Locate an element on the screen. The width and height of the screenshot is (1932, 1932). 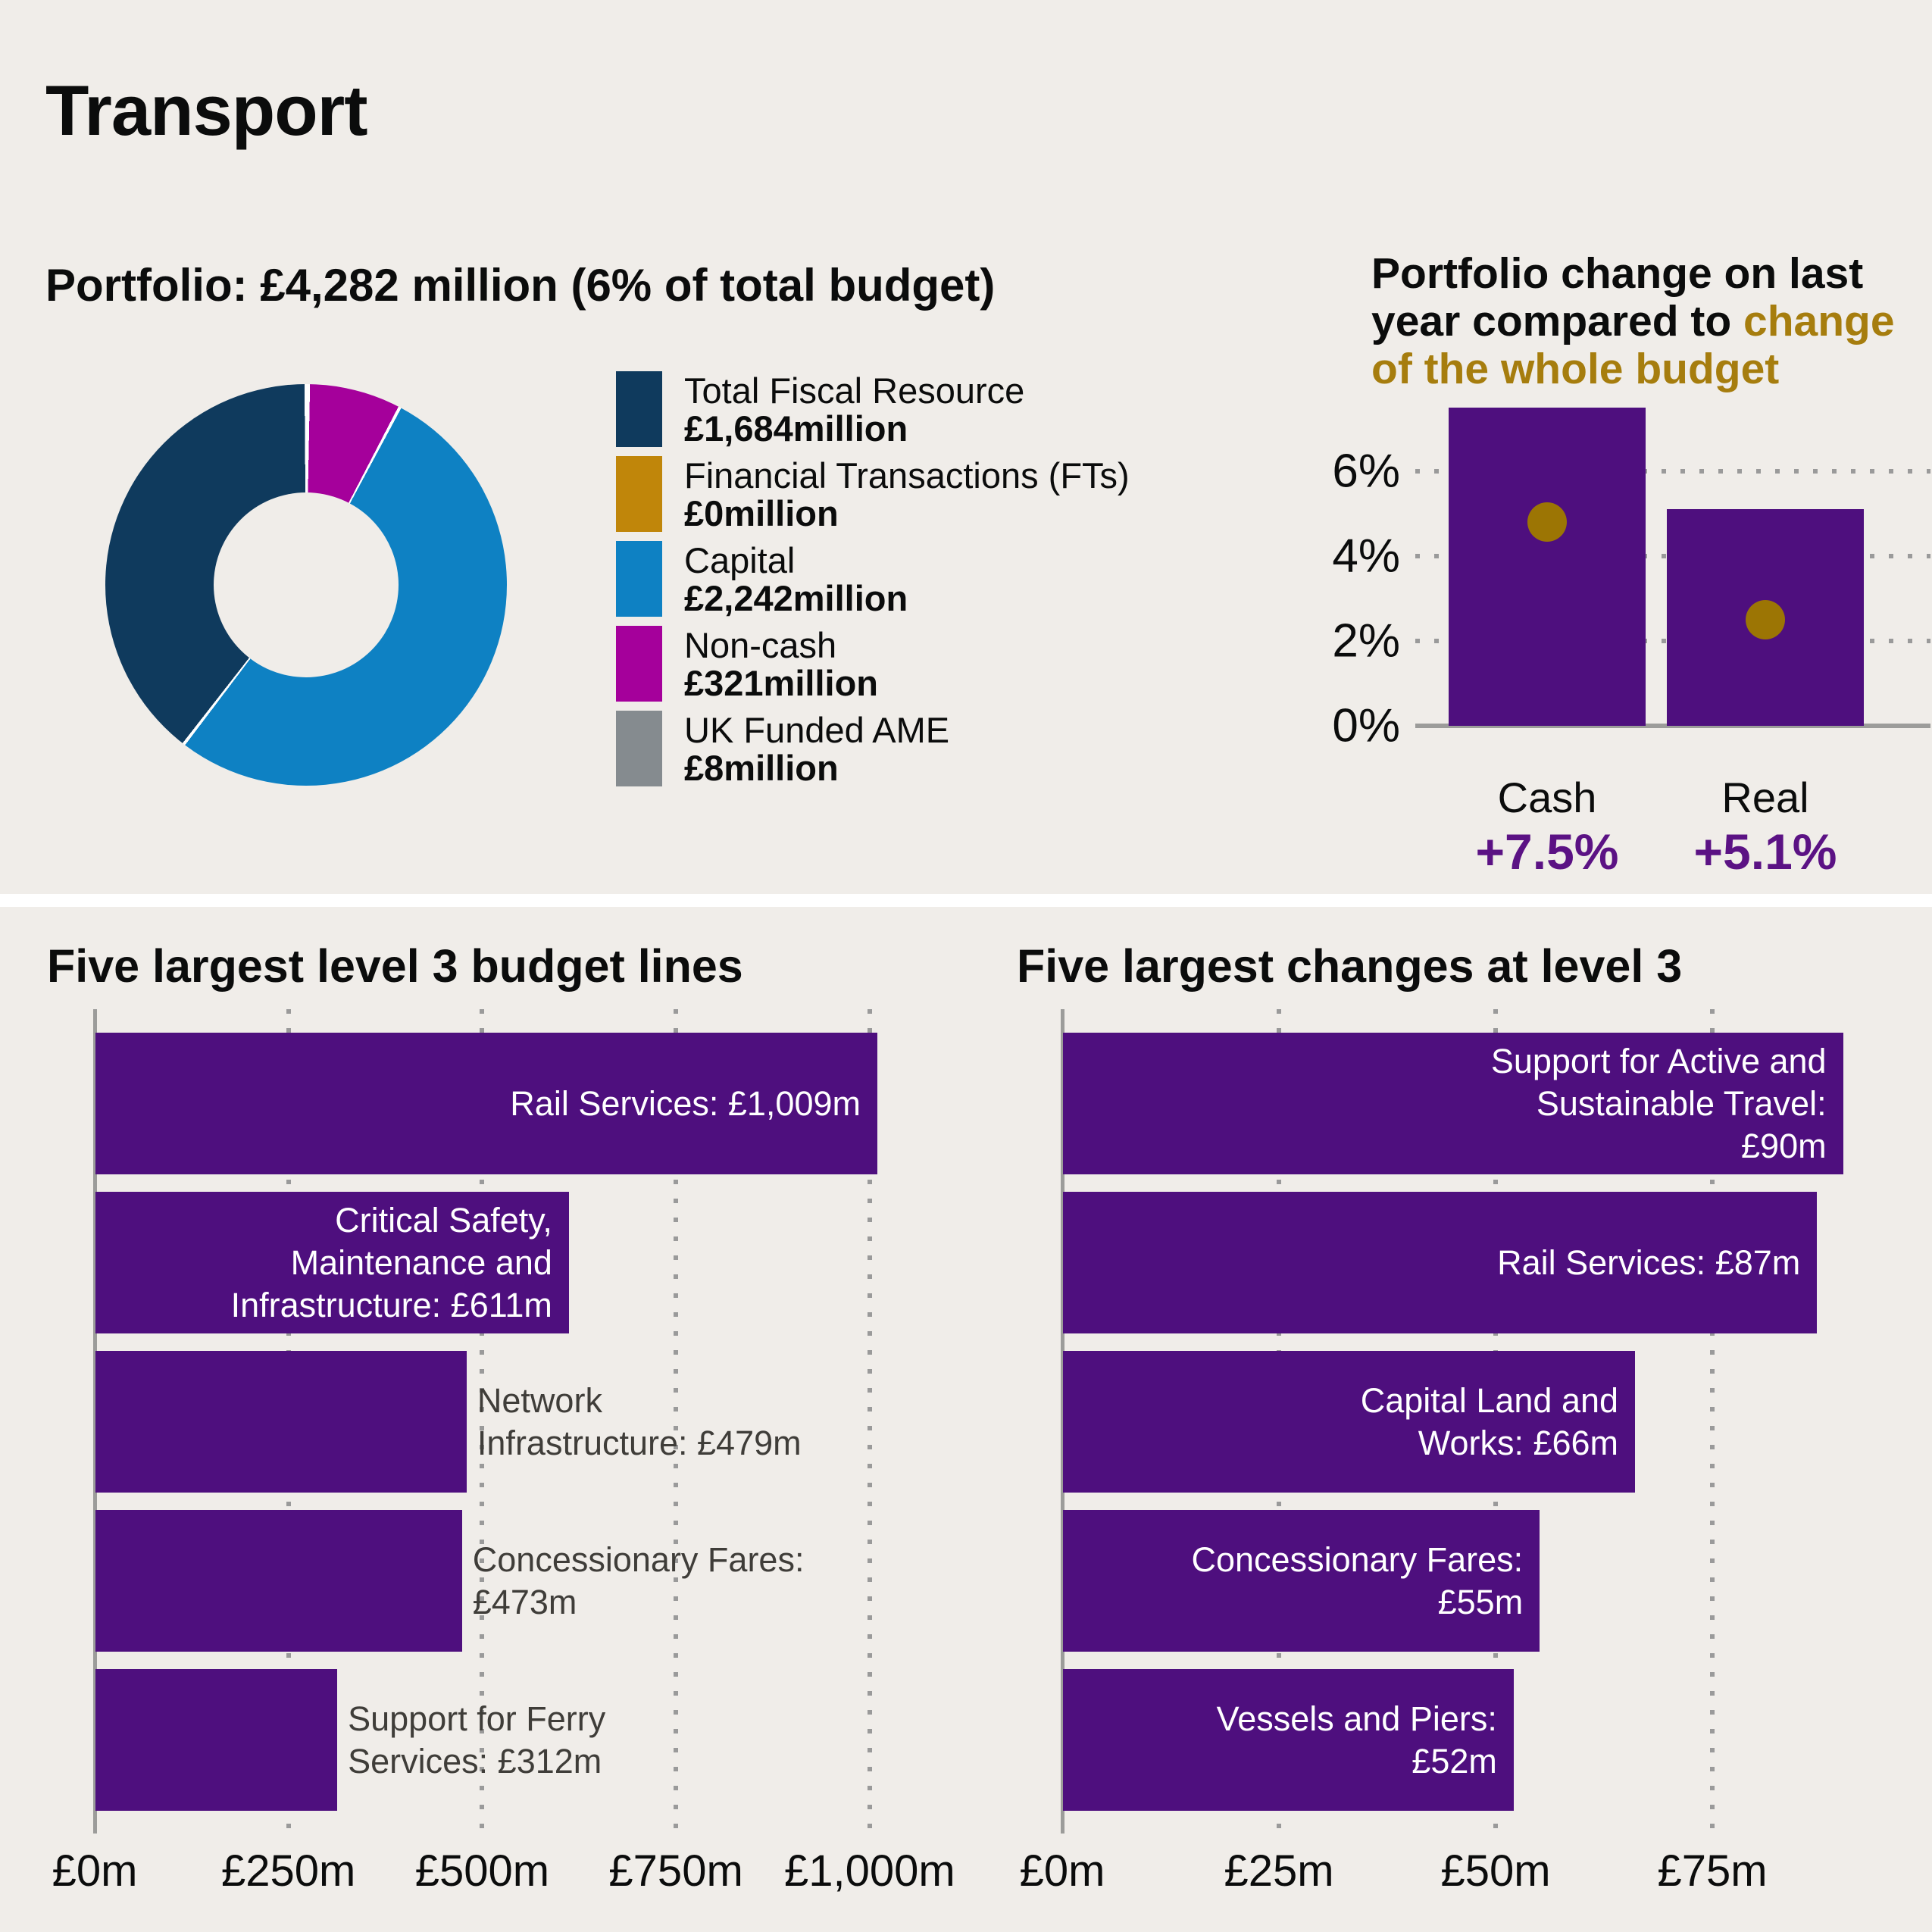
change-title-gold-text: change is located at coordinates (1819, 321).